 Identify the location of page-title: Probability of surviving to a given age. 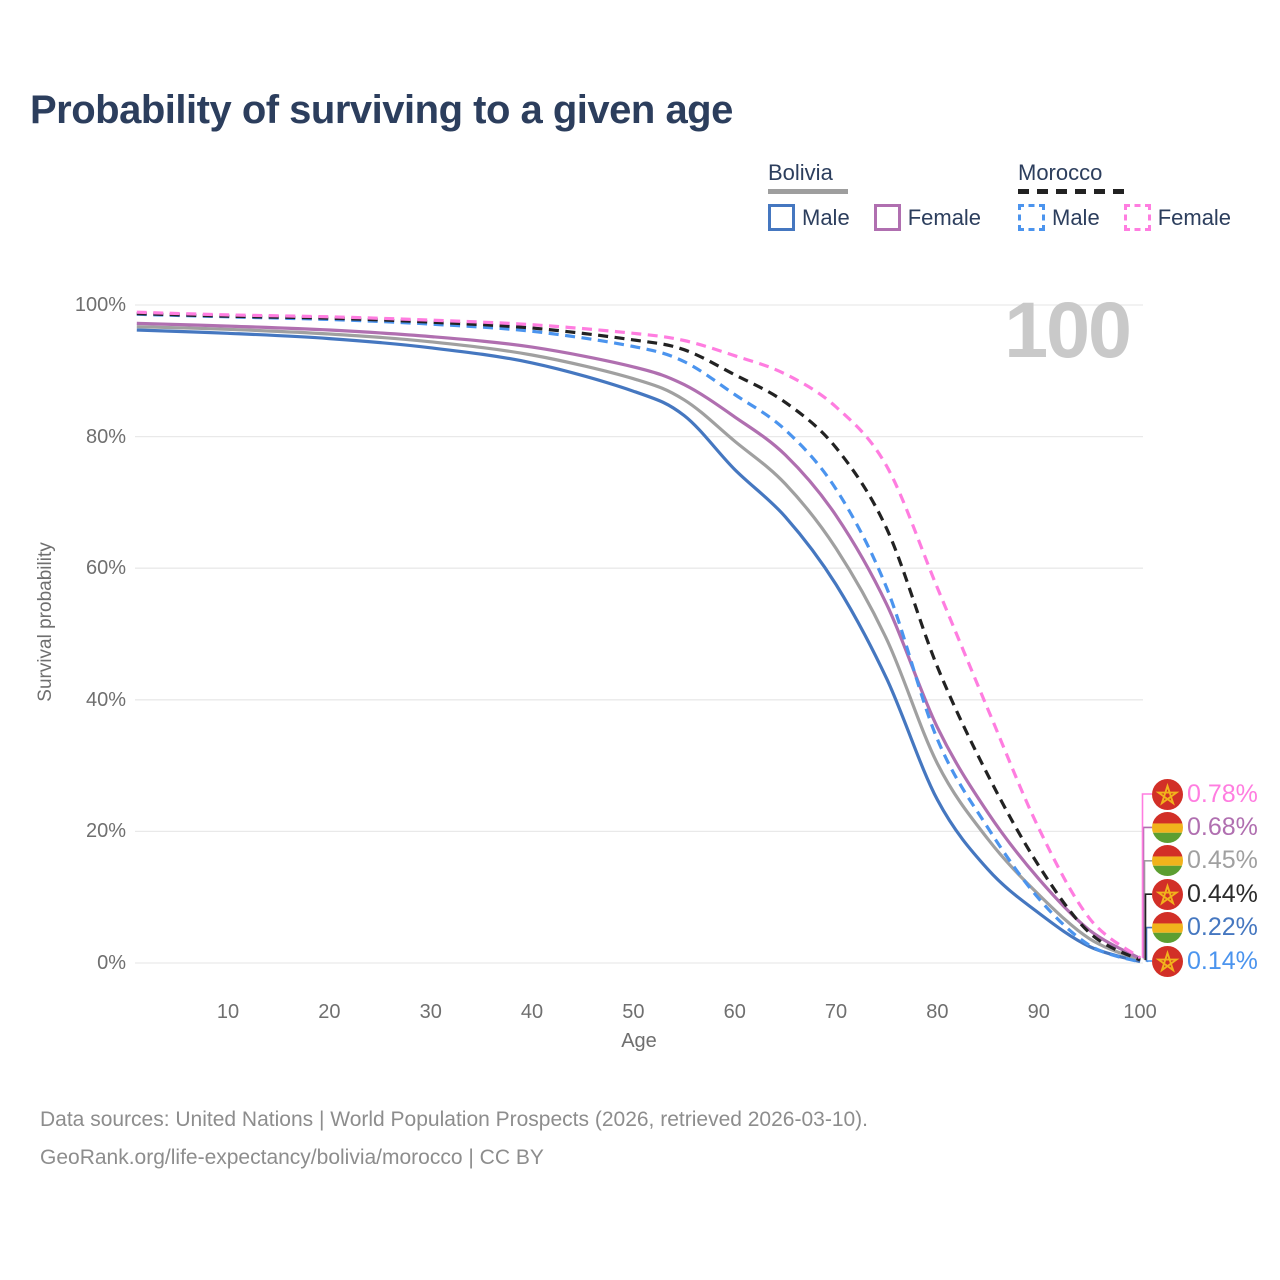
(381, 110).